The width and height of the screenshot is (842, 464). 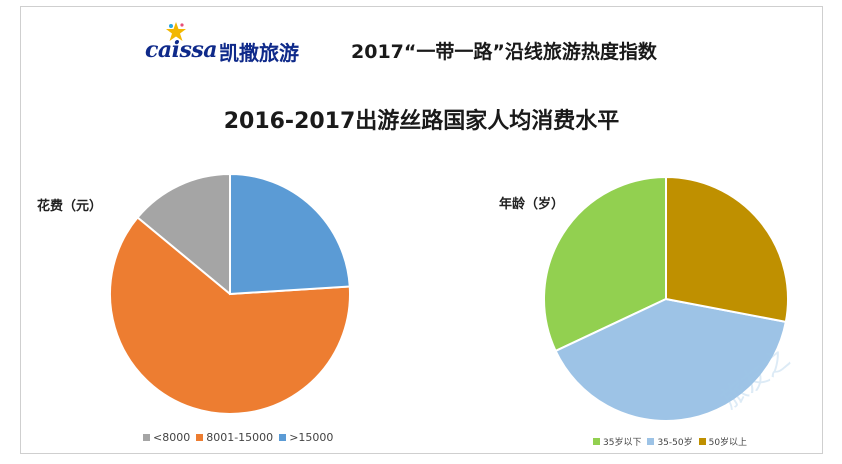 I want to click on logo-chinese-name: 凯撒旅游, so click(x=259, y=53).